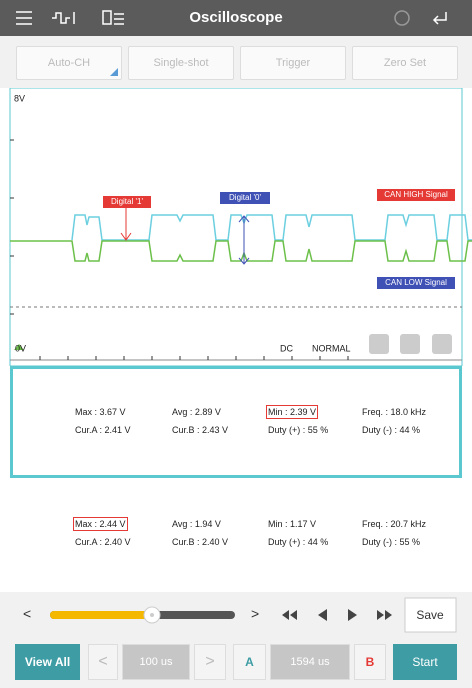  I want to click on measurement: Duty (-) : 44 %, so click(391, 430).